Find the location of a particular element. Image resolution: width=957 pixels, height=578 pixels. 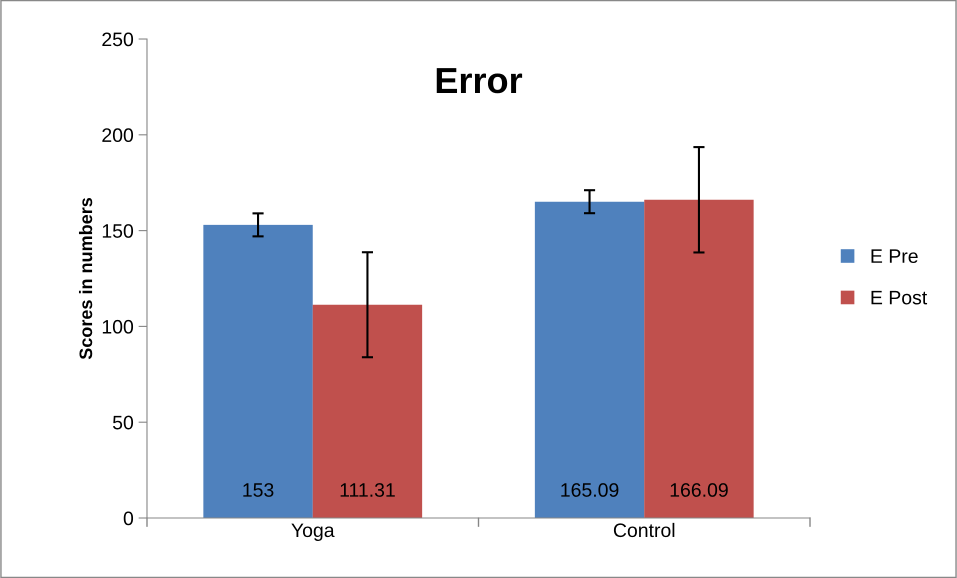

x-tick-label: Yoga is located at coordinates (313, 532).